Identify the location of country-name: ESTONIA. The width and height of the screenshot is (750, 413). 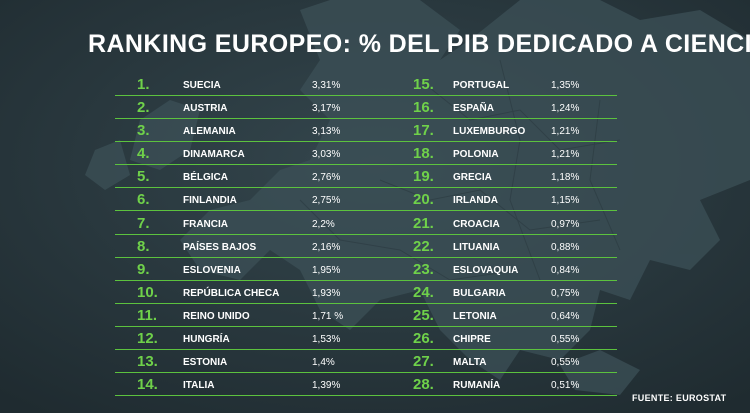
(205, 363).